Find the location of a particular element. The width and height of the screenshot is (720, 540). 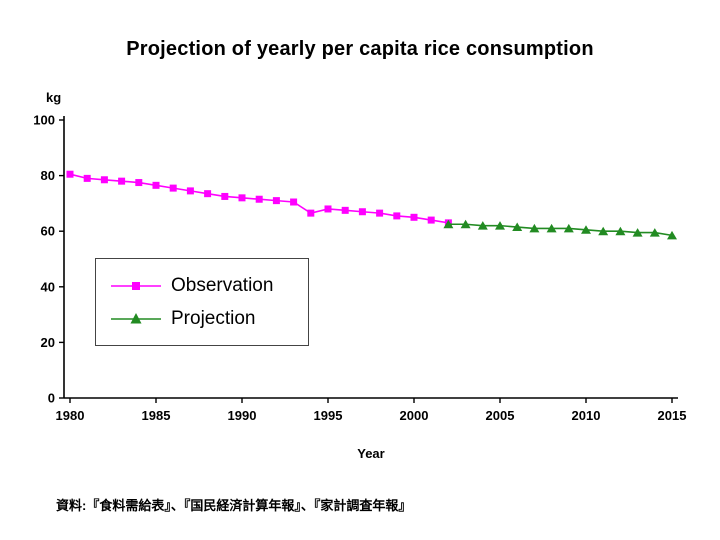

svg-text: 2000 is located at coordinates (414, 415).